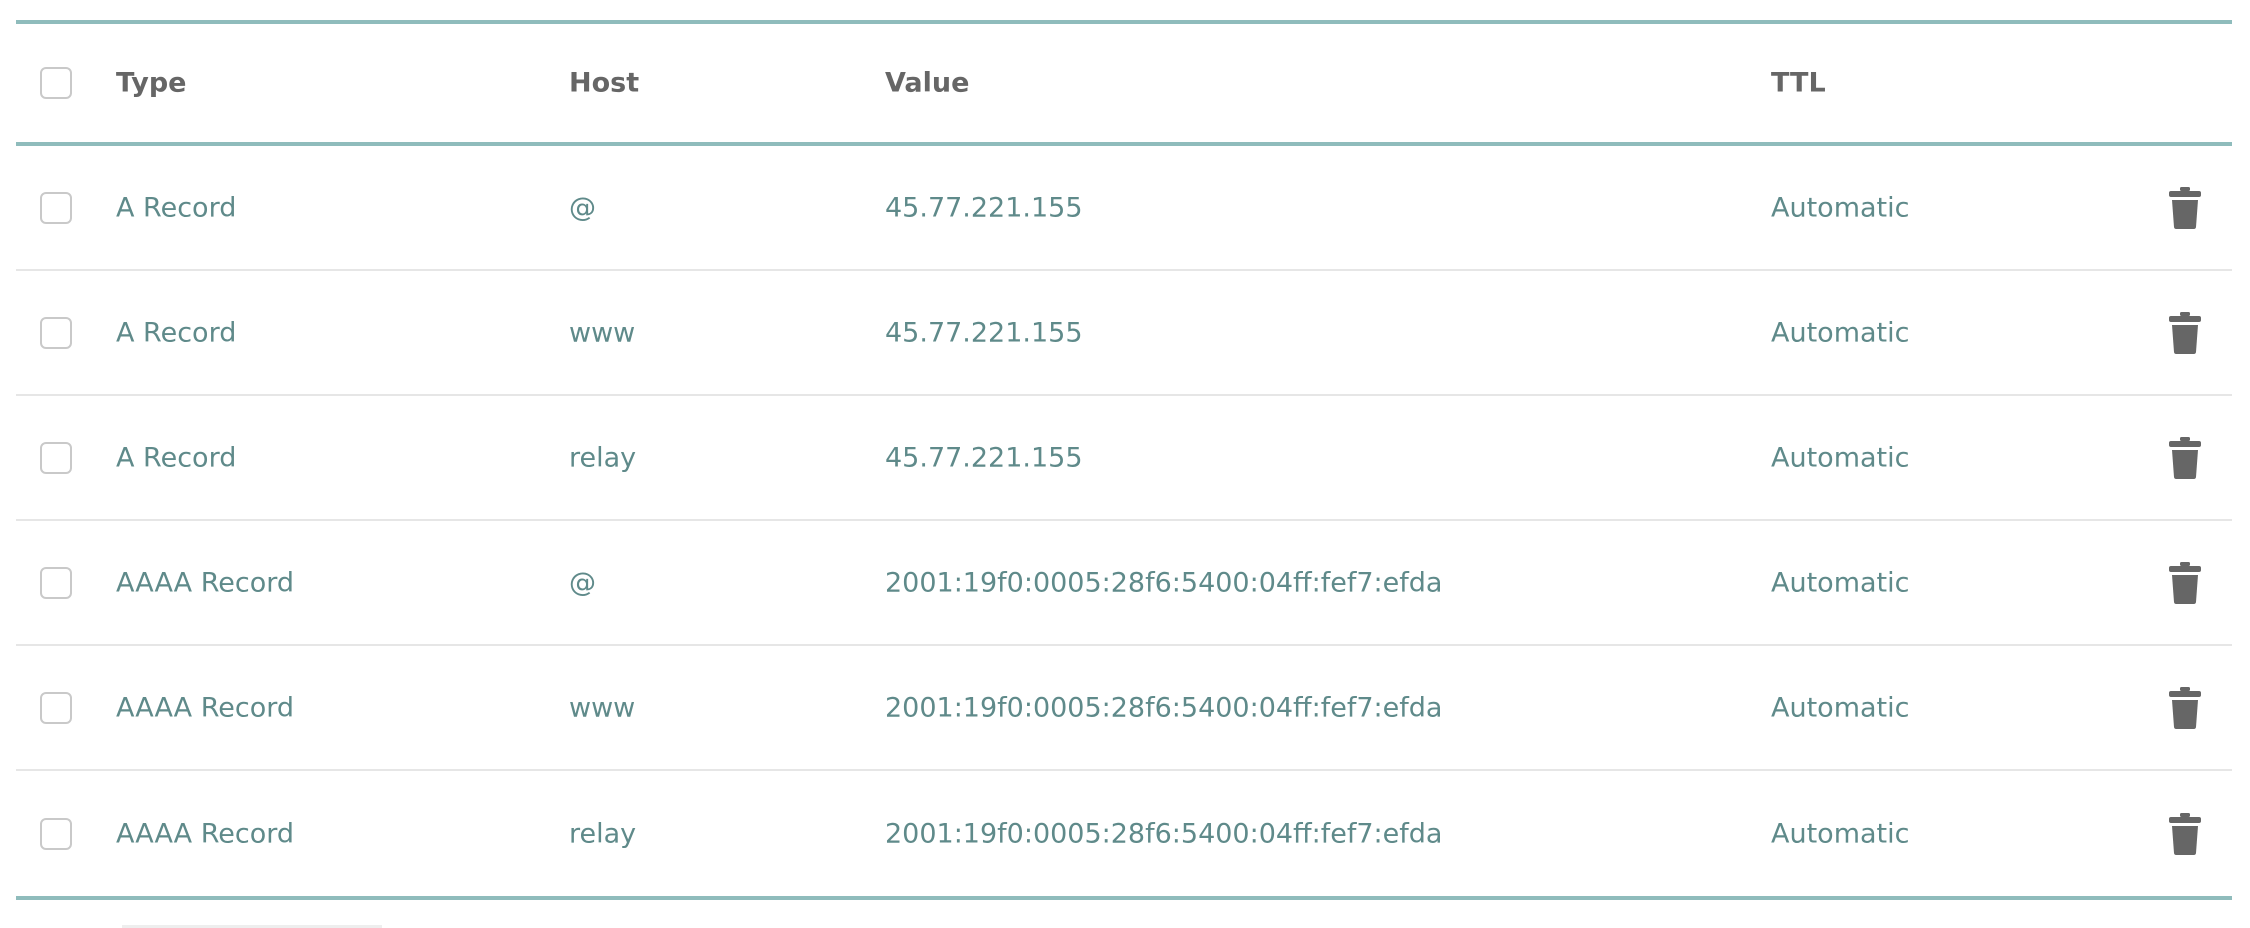 The image size is (2250, 928). What do you see at coordinates (1124, 898) in the screenshot?
I see `table-bottom-rule` at bounding box center [1124, 898].